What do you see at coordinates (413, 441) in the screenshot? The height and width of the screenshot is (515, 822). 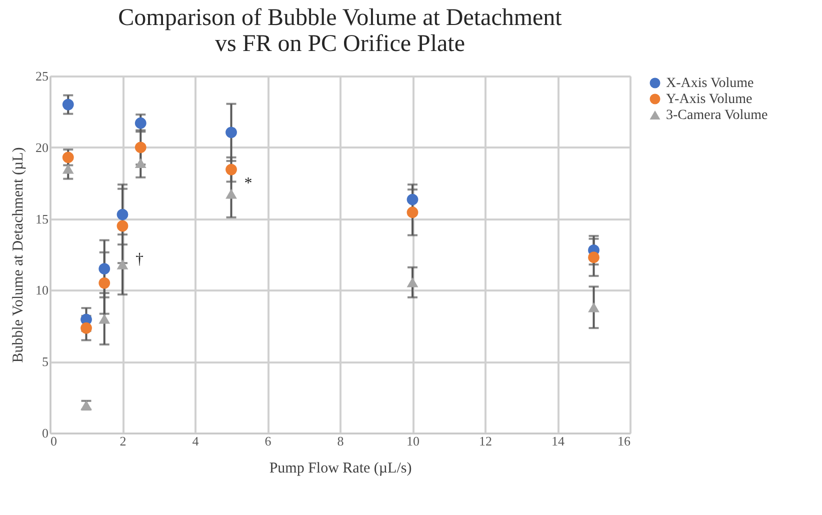 I see `x-tick-label: 10` at bounding box center [413, 441].